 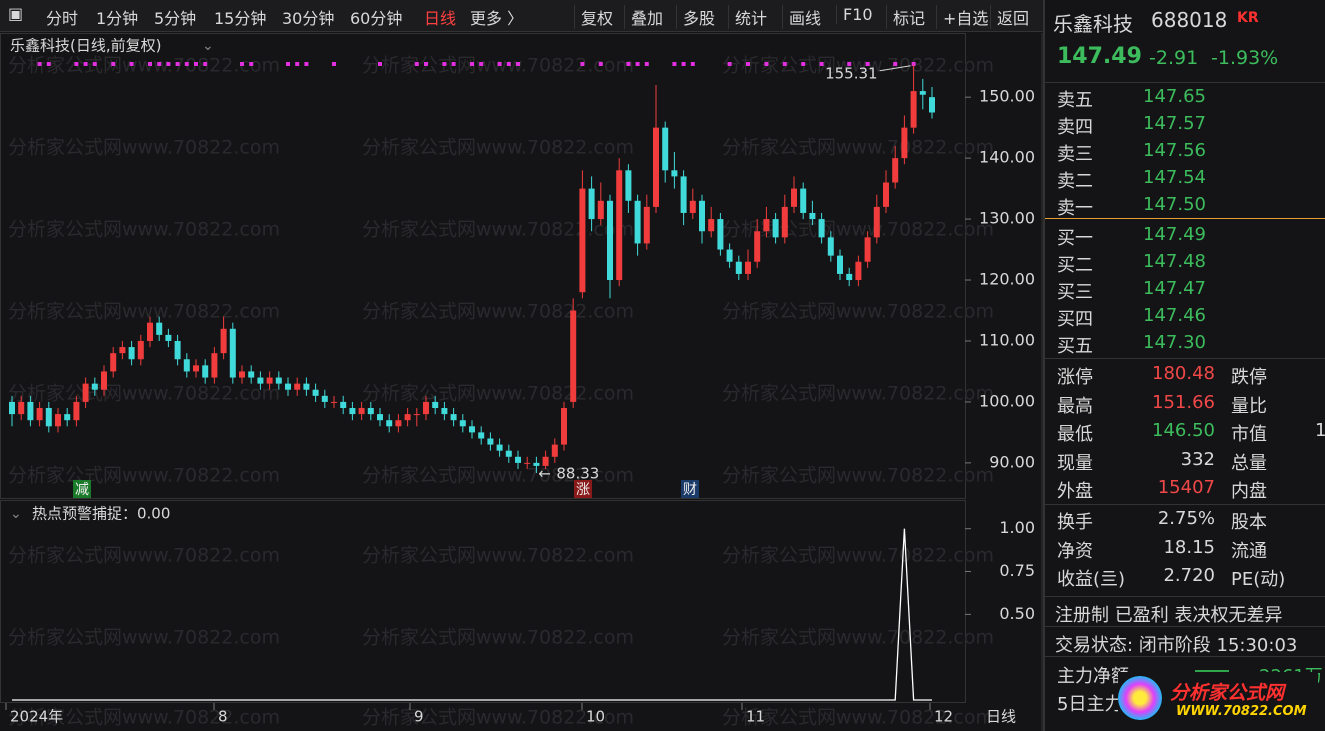 I want to click on bid-price: 147.46, so click(x=1174, y=315).